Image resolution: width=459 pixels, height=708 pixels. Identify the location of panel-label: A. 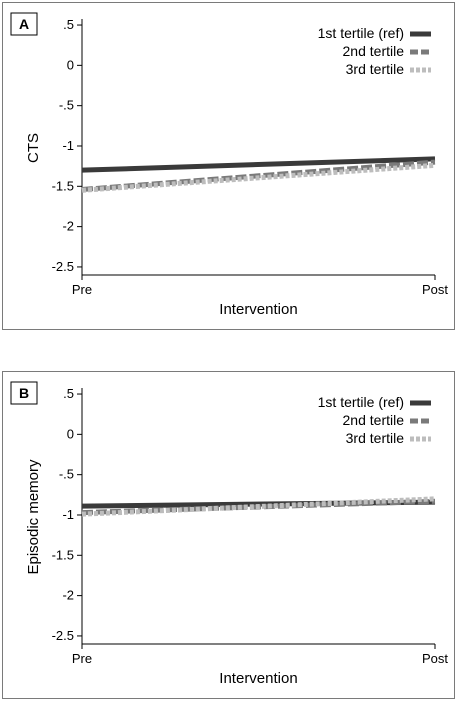
(24, 24).